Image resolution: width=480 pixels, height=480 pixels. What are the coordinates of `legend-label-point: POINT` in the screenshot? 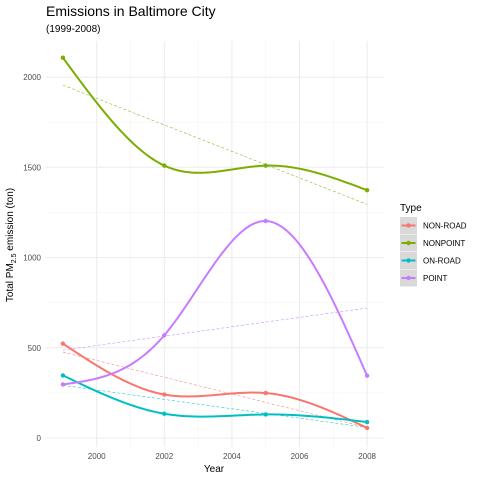 It's located at (435, 278).